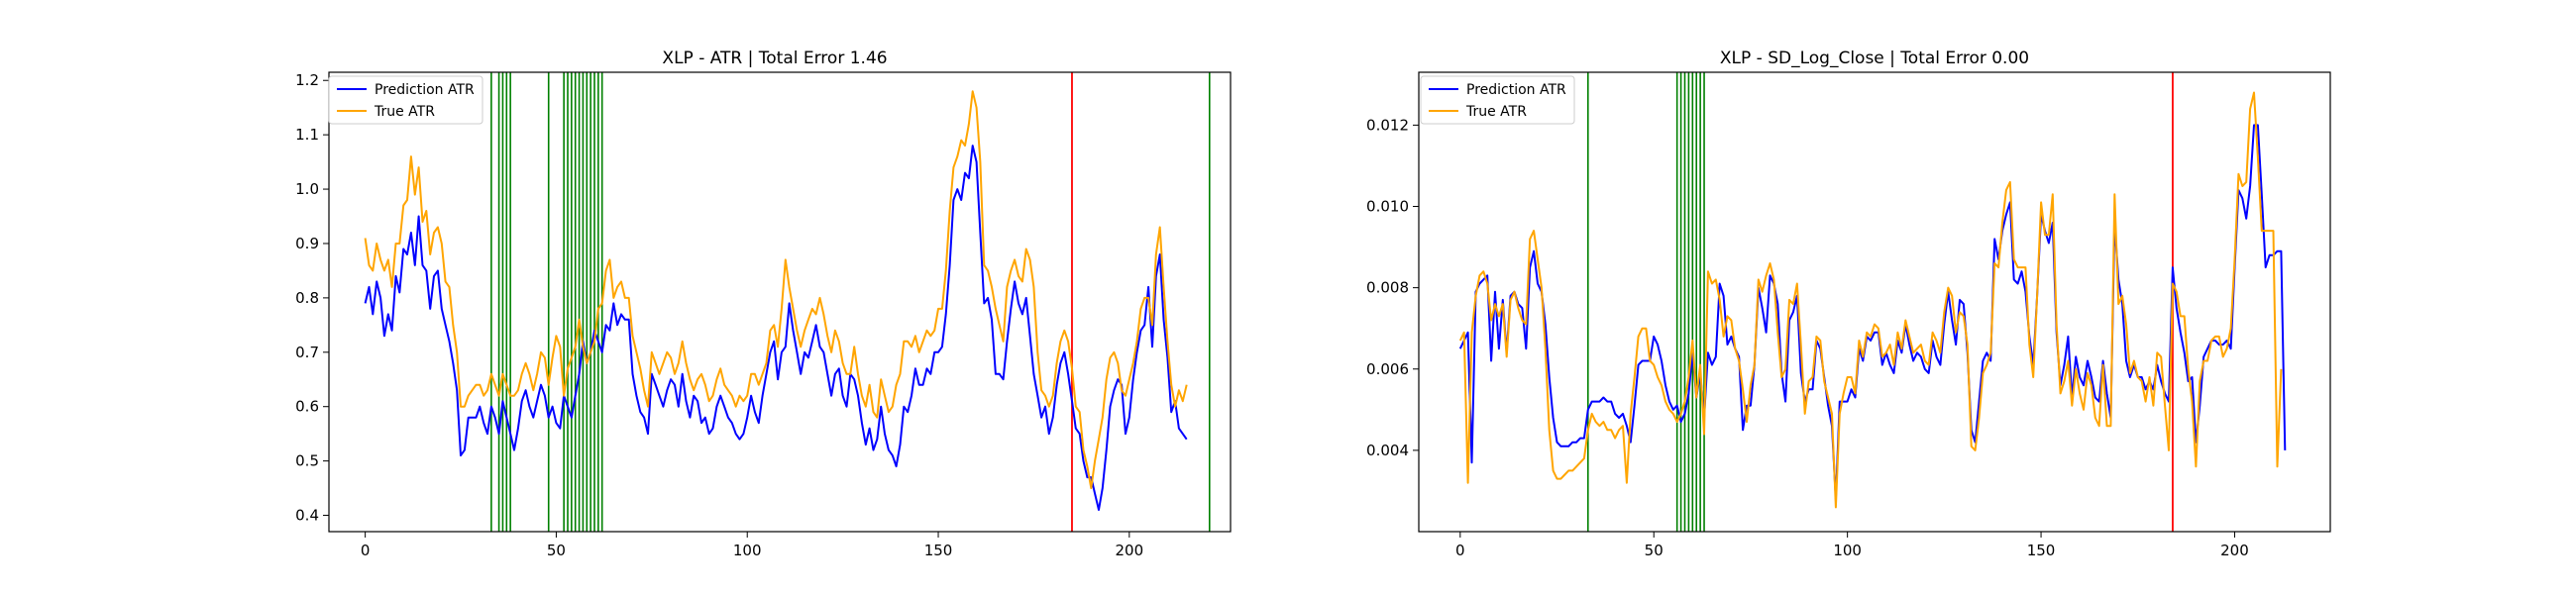 This screenshot has height=594, width=2576. Describe the element at coordinates (307, 189) in the screenshot. I see `y-tick-label: 1.0` at that location.